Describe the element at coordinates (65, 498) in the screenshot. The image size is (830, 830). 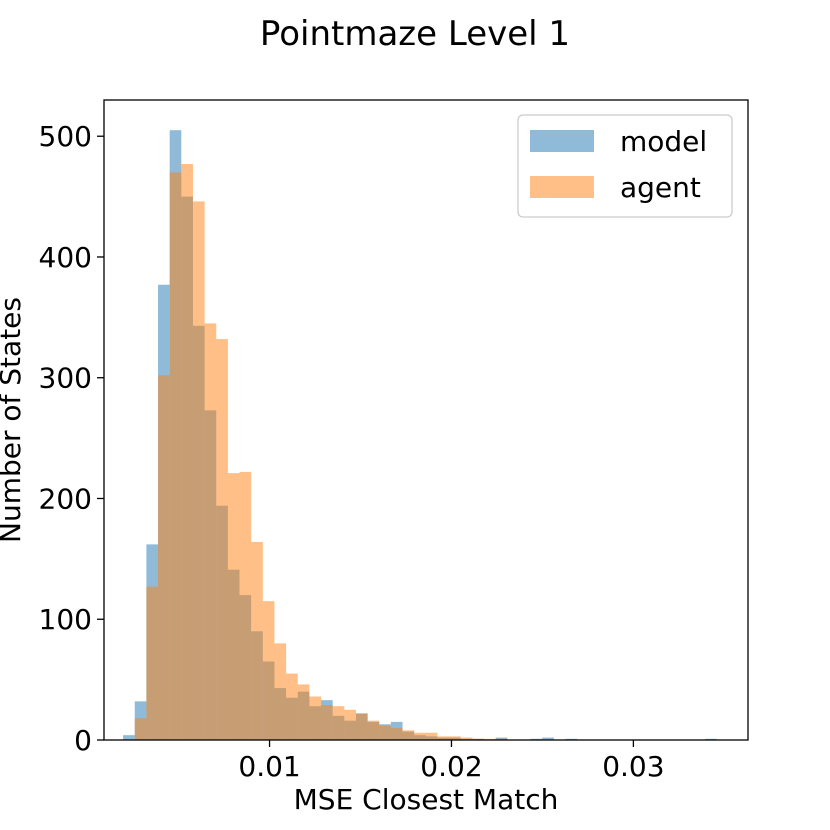
I see `y-tick-label: 200` at that location.